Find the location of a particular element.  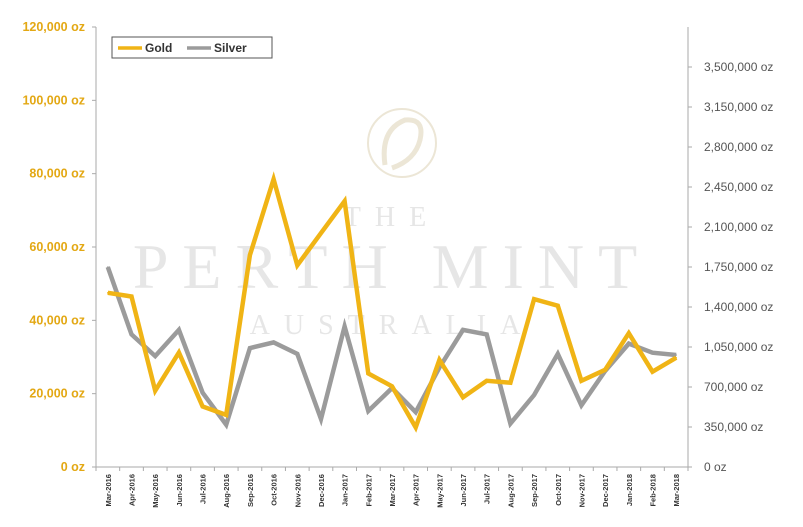

x-tick-label: Feb-2017 is located at coordinates (368, 490).